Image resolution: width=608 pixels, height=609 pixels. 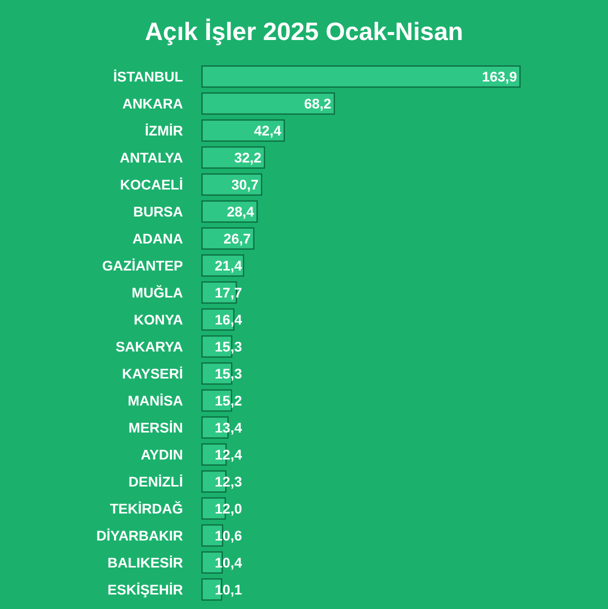 What do you see at coordinates (151, 184) in the screenshot?
I see `y-tick-label: KOCAELİ` at bounding box center [151, 184].